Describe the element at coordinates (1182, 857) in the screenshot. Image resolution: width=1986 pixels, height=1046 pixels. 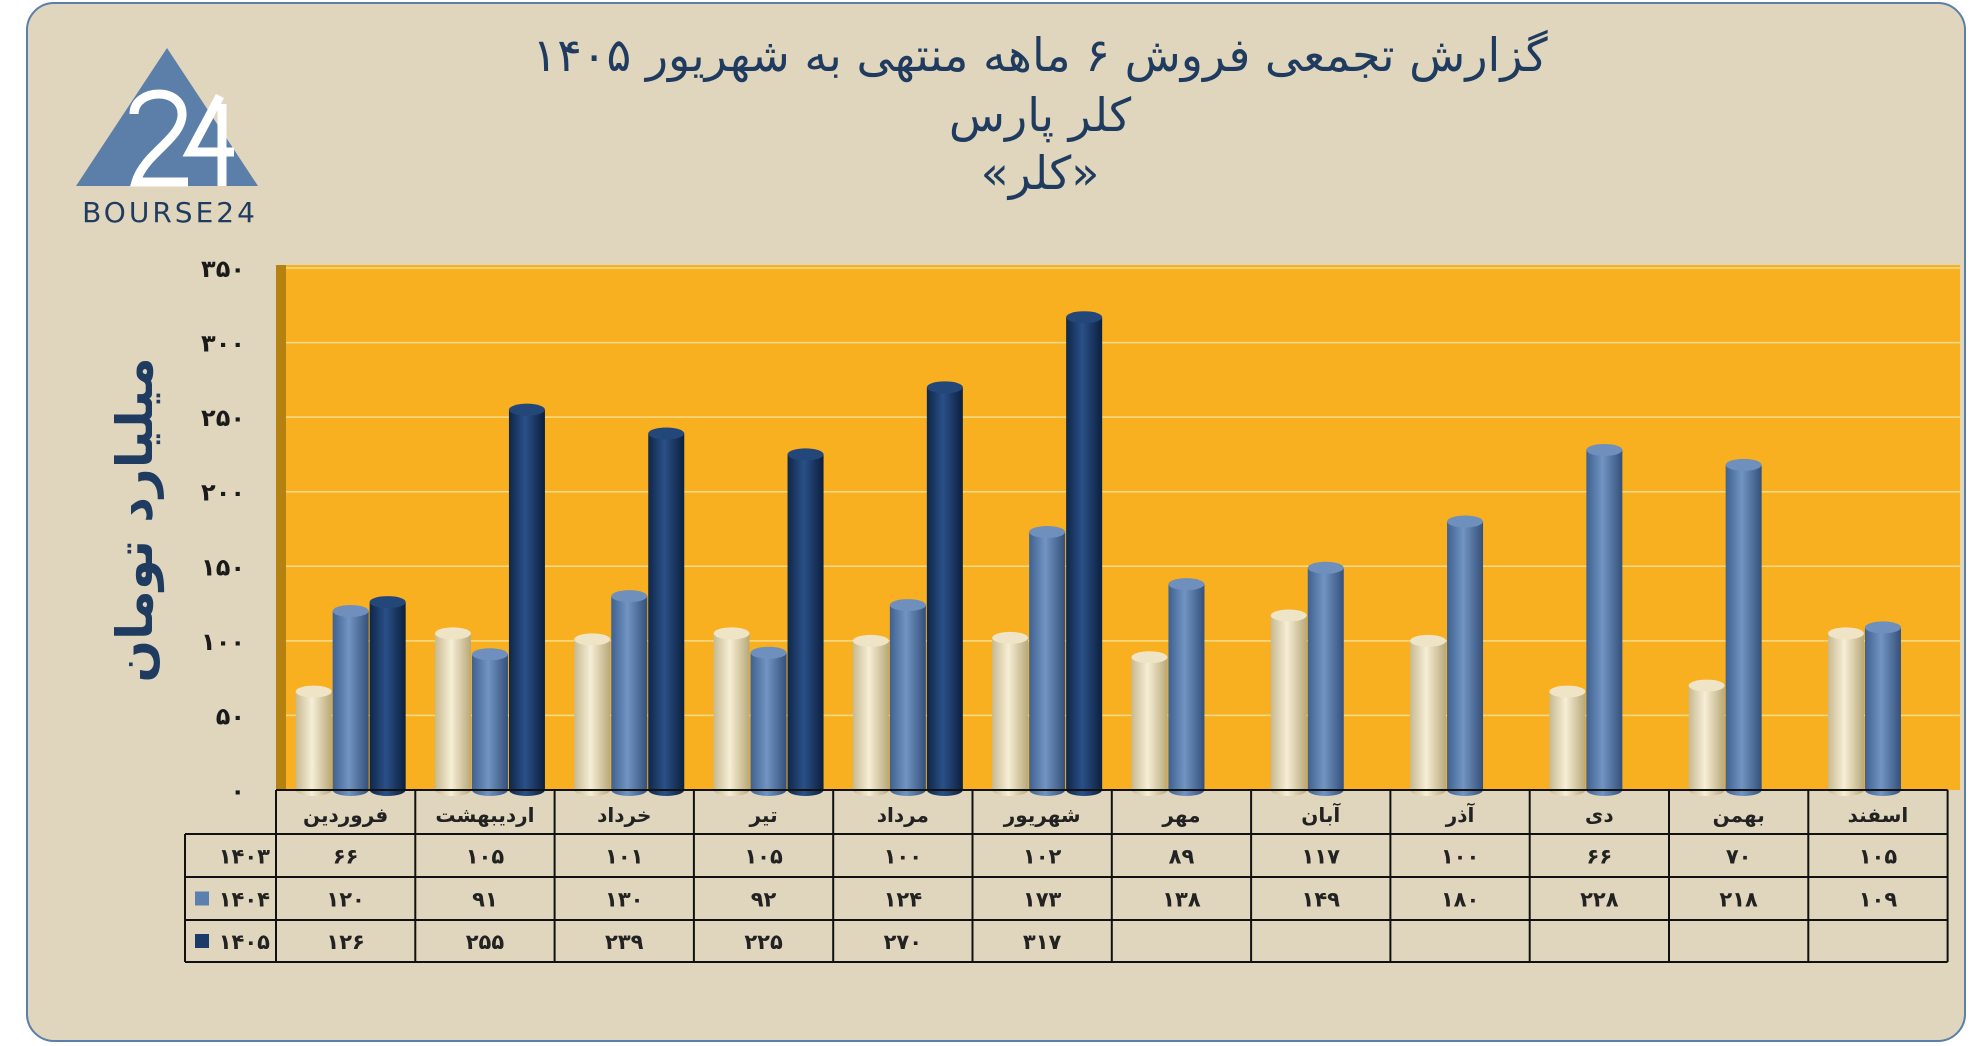
I see `data-label: ۸۹` at that location.